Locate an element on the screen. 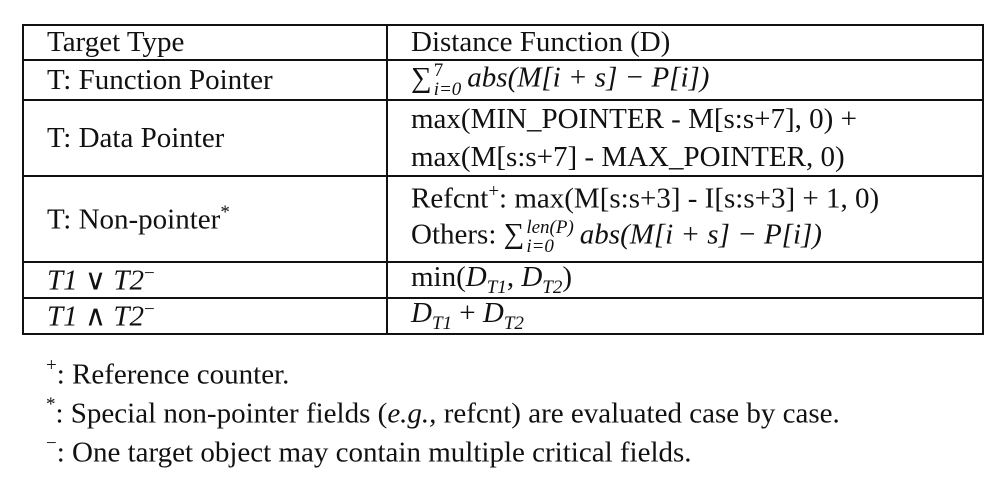 The height and width of the screenshot is (498, 1001). row-type-label: T1 ∧ T2 is located at coordinates (95, 316).